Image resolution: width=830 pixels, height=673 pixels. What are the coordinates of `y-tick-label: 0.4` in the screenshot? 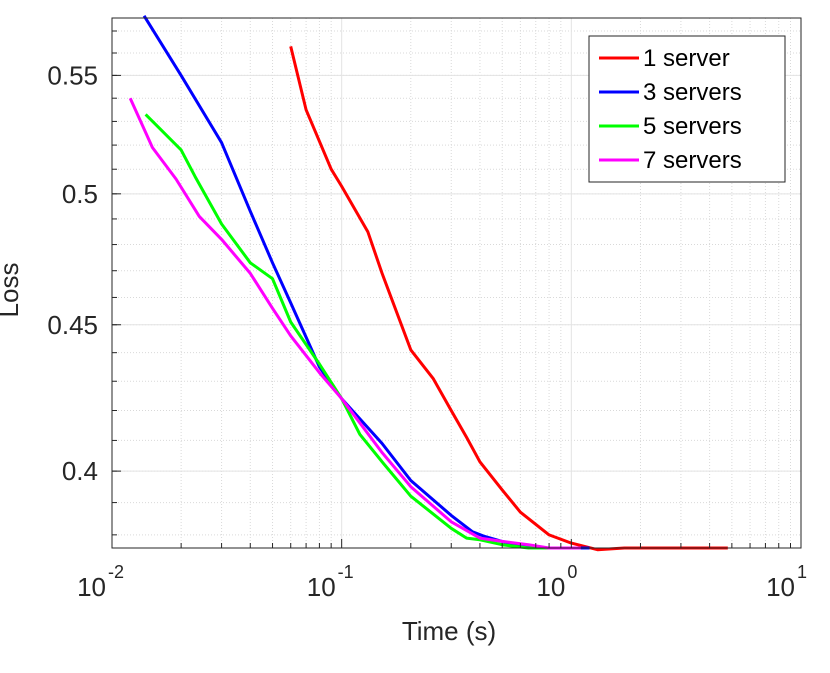 It's located at (80, 471).